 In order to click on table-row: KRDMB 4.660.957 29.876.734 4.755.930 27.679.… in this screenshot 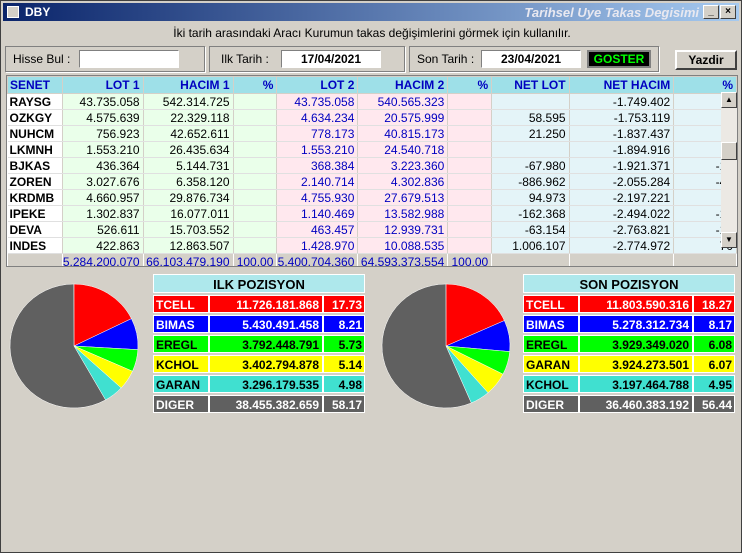, I will do `click(372, 197)`.